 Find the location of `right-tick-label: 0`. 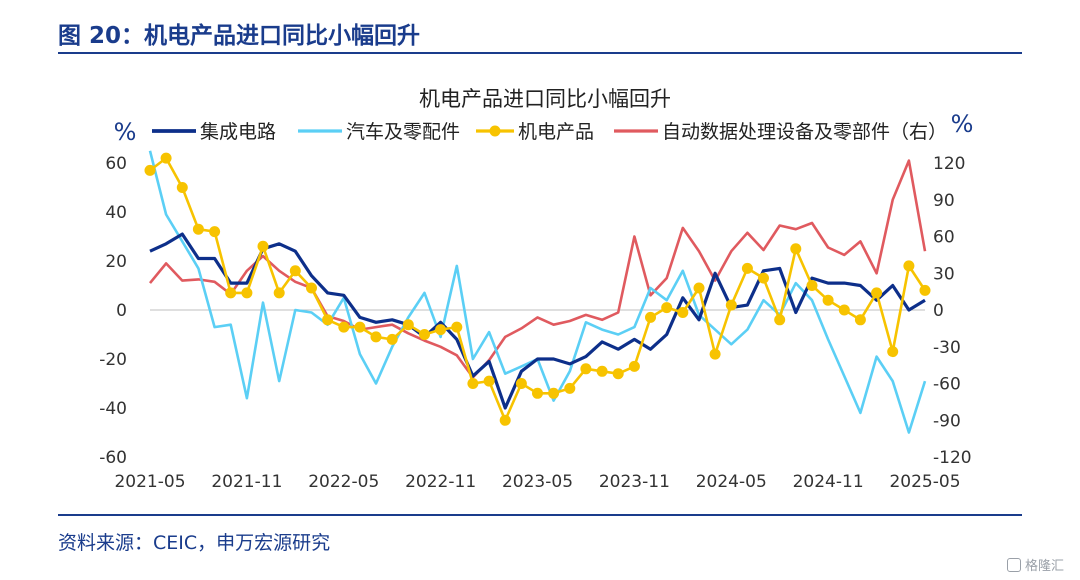

right-tick-label: 0 is located at coordinates (938, 311).